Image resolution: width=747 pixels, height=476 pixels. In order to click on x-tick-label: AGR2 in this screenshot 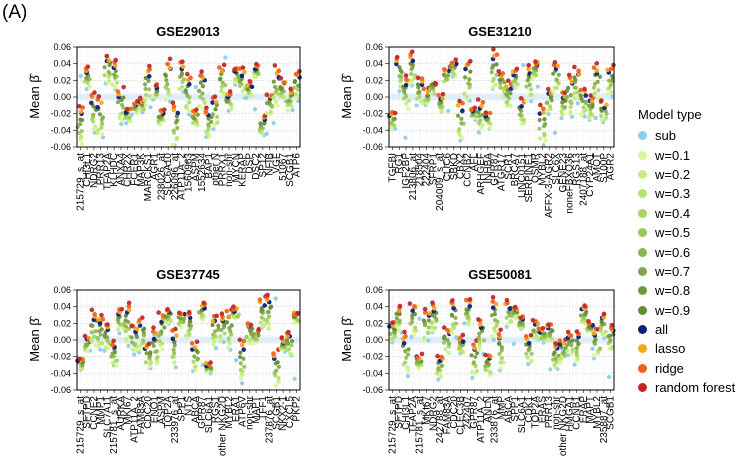, I will do `click(611, 167)`.